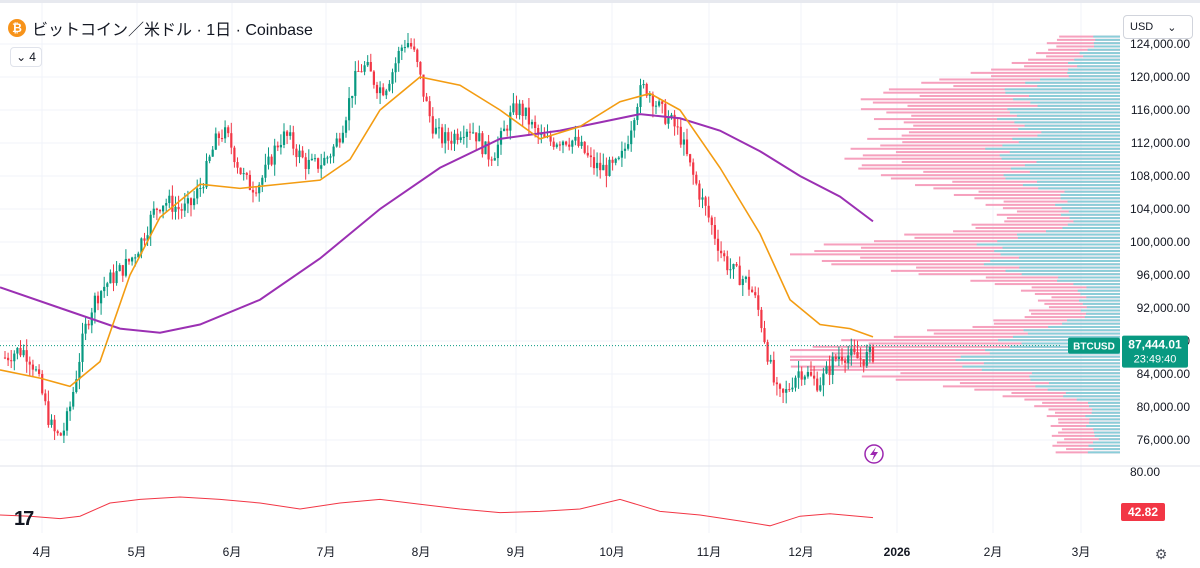 This screenshot has height=568, width=1200. Describe the element at coordinates (26, 57) in the screenshot. I see `indicators-toggle: ⌄ 4` at that location.